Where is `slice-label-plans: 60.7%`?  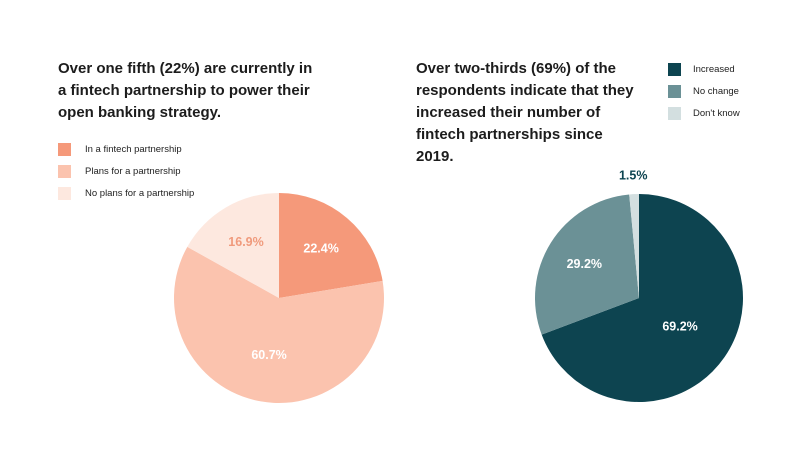
slice-label-plans: 60.7% is located at coordinates (268, 355).